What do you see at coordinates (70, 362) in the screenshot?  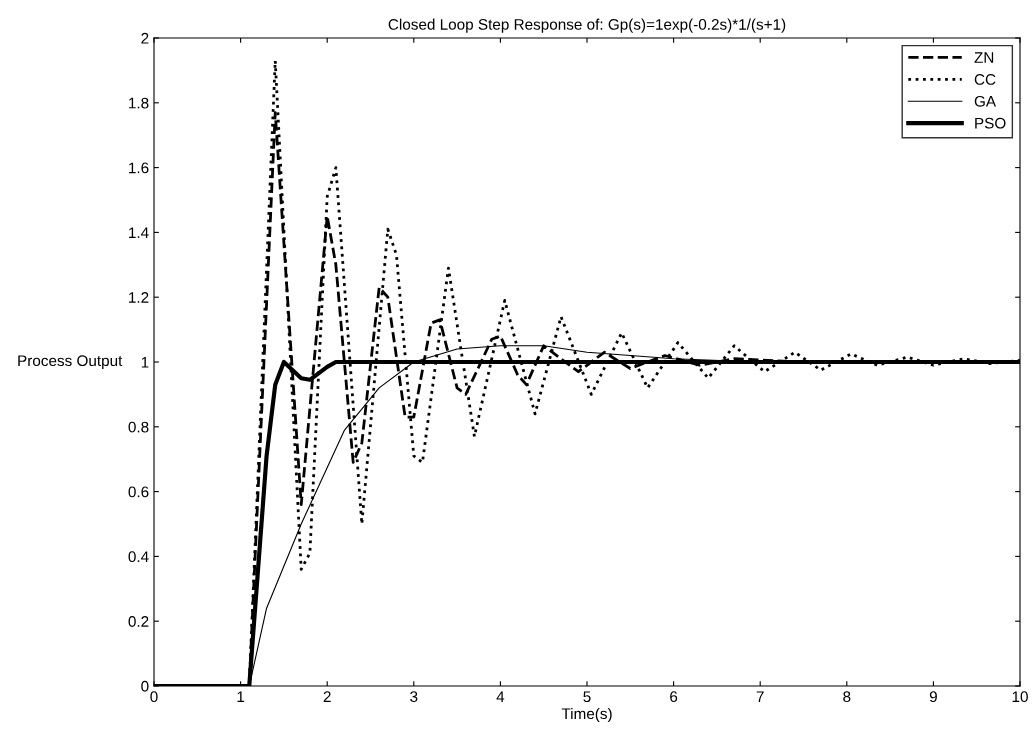 I see `y-axis-title: Process Output` at bounding box center [70, 362].